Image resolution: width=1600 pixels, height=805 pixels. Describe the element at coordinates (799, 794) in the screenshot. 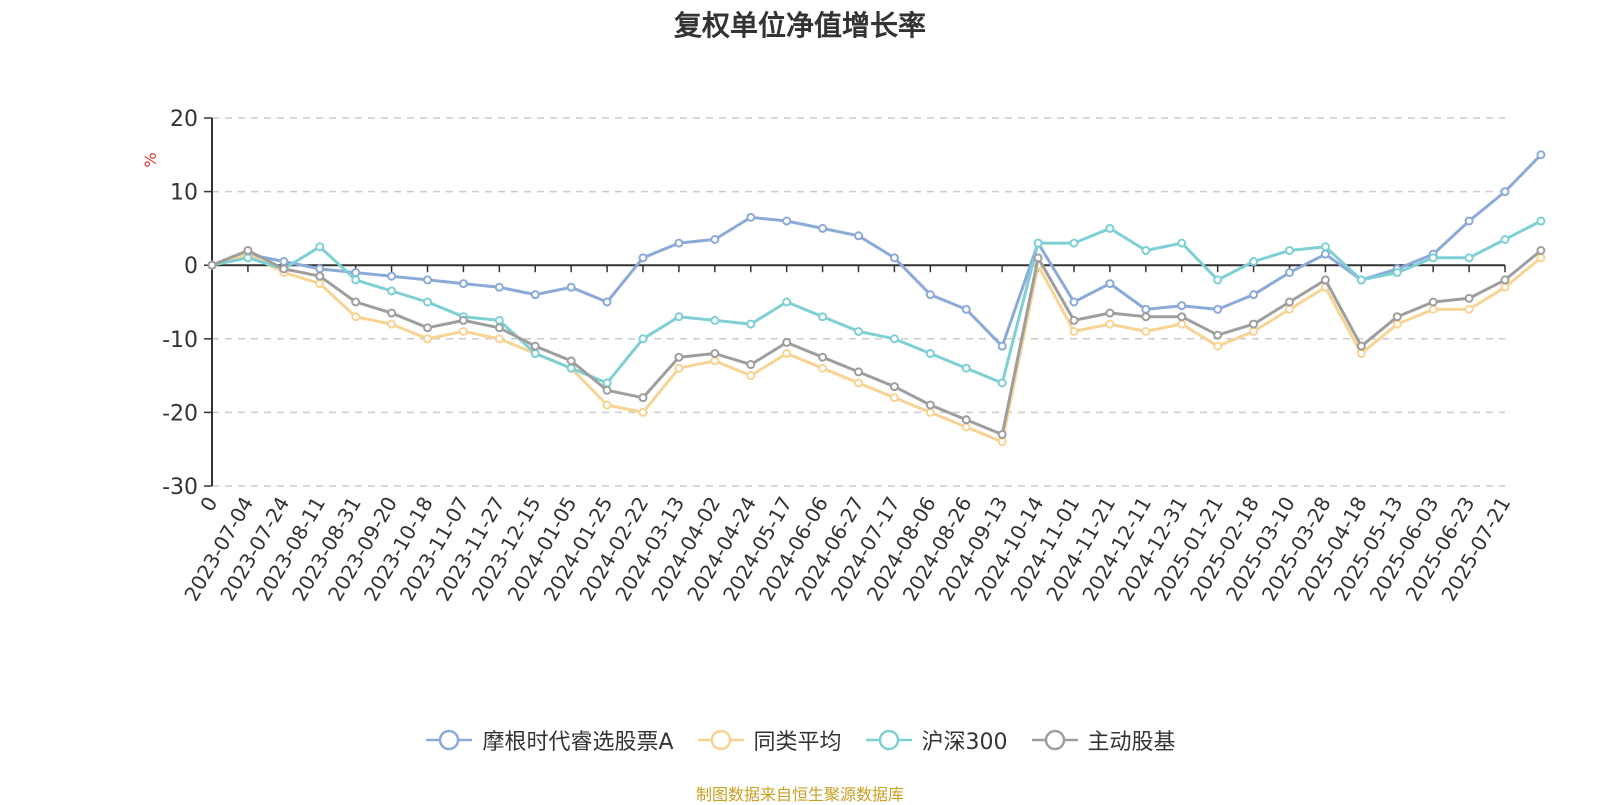

I see `source-note: 制图数据来自恒生聚源数据库` at that location.